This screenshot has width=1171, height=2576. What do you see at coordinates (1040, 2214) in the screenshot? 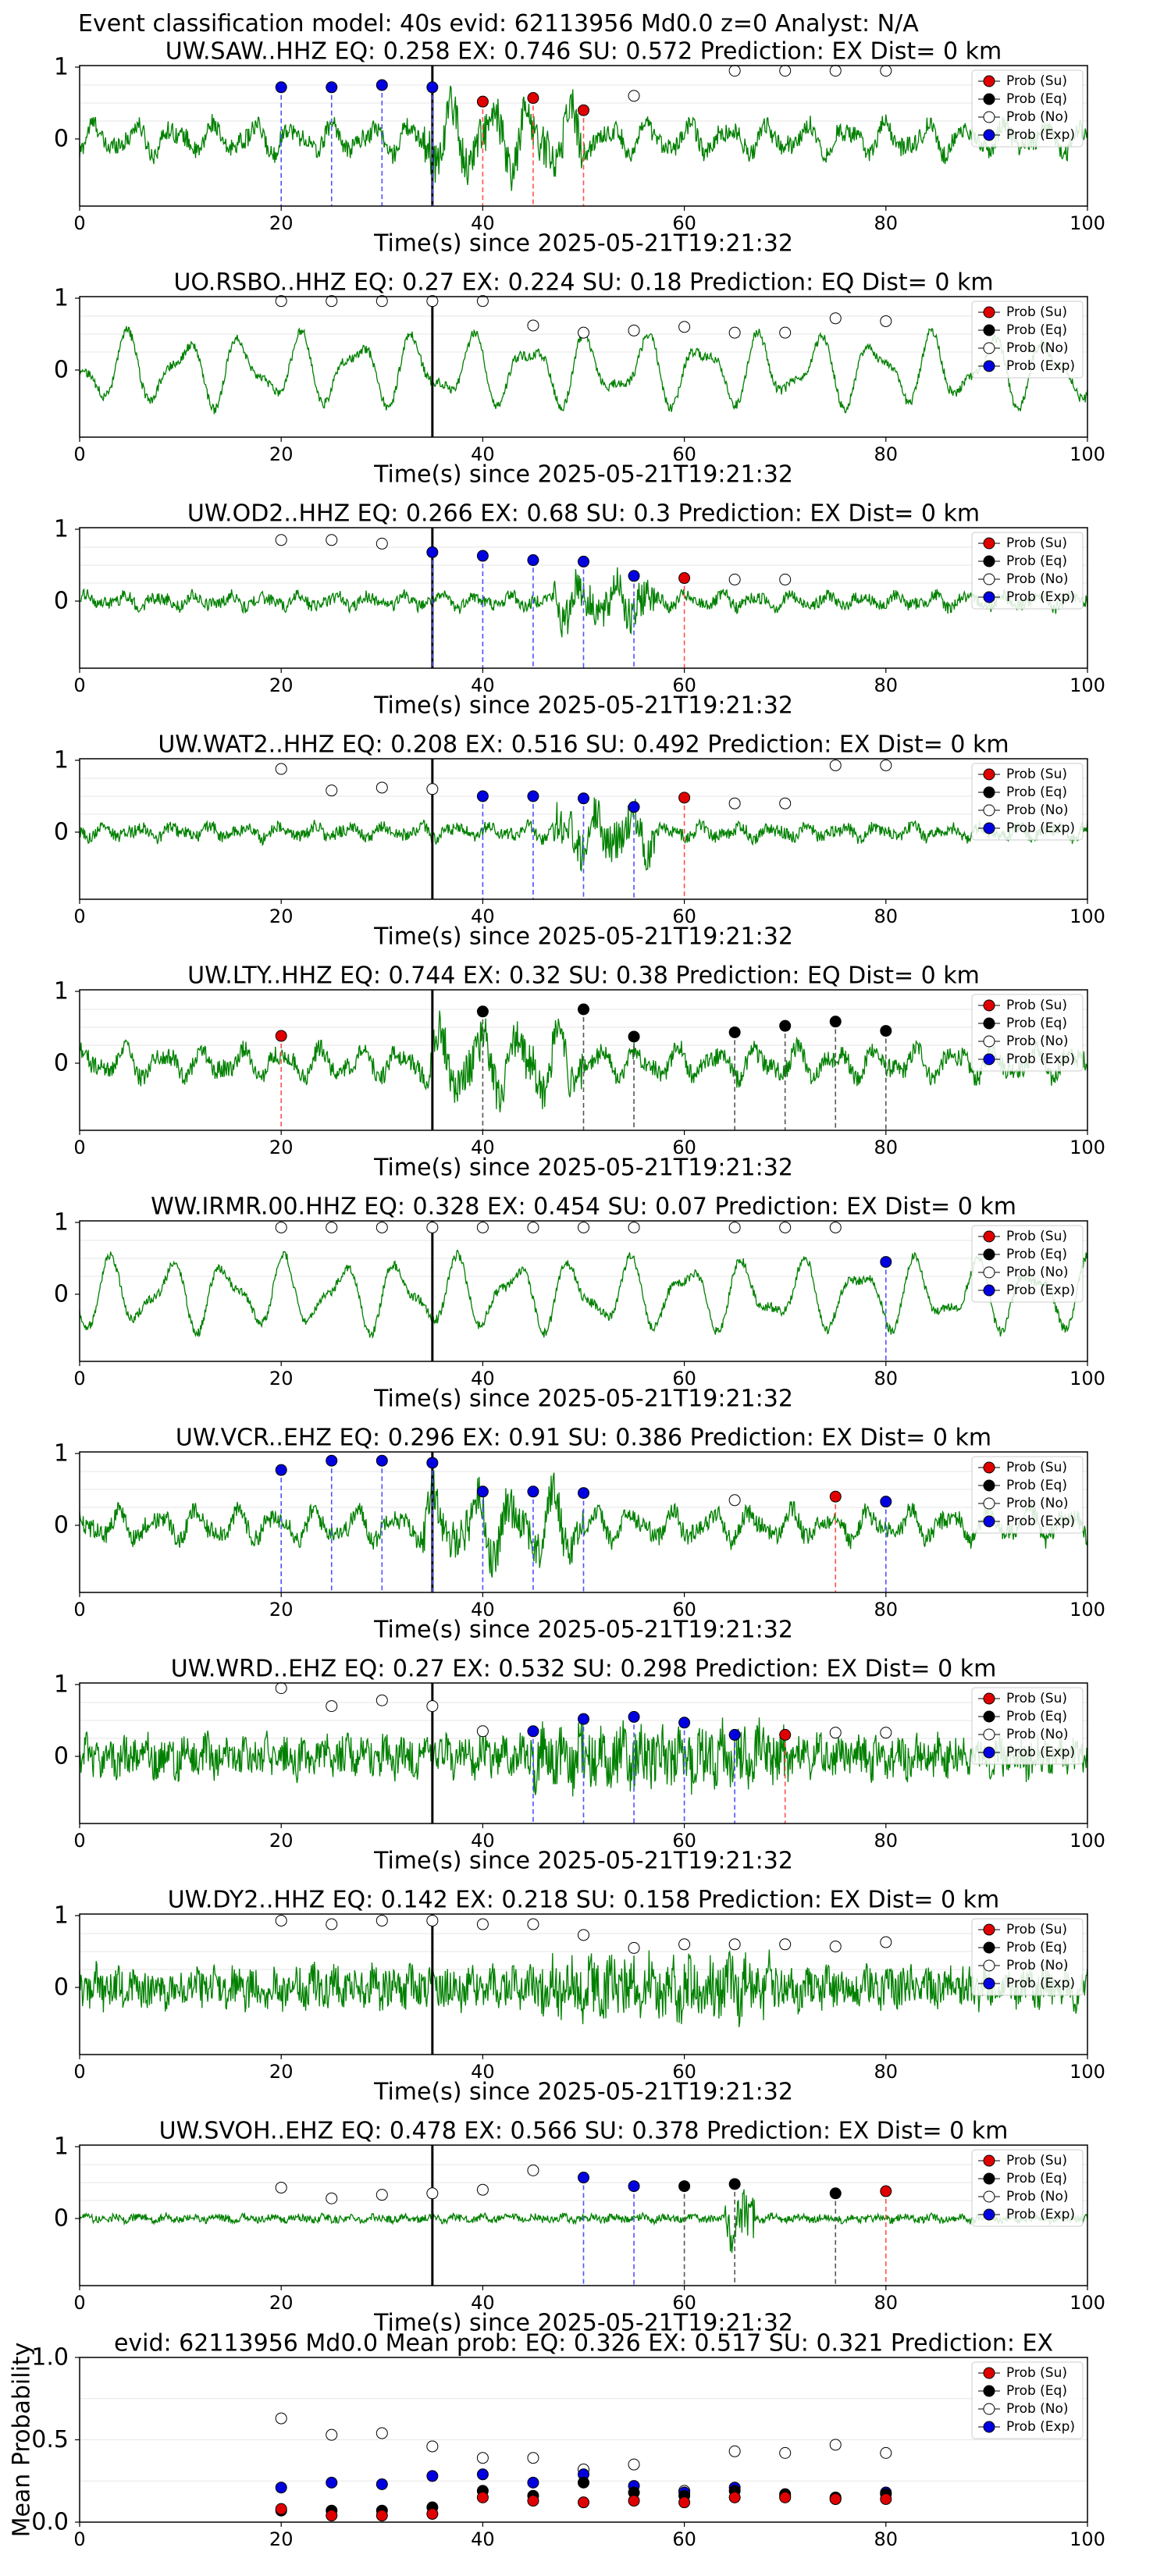
I see `legend-label: Prob (Exp)` at bounding box center [1040, 2214].